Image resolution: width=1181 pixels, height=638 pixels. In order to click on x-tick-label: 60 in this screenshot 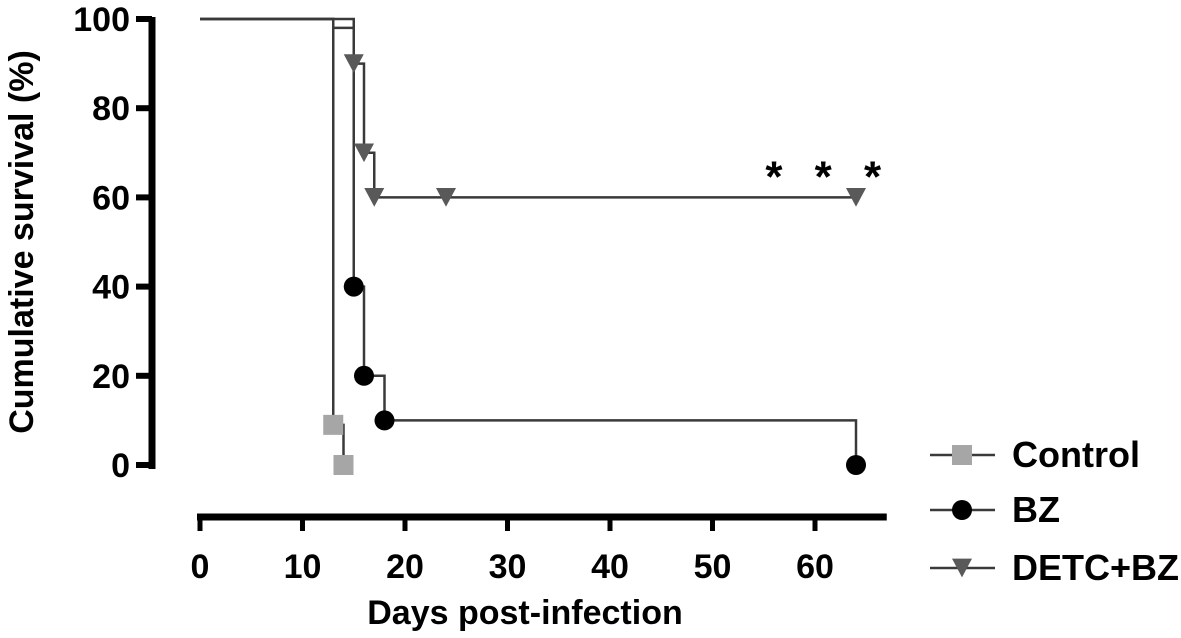, I will do `click(815, 567)`.